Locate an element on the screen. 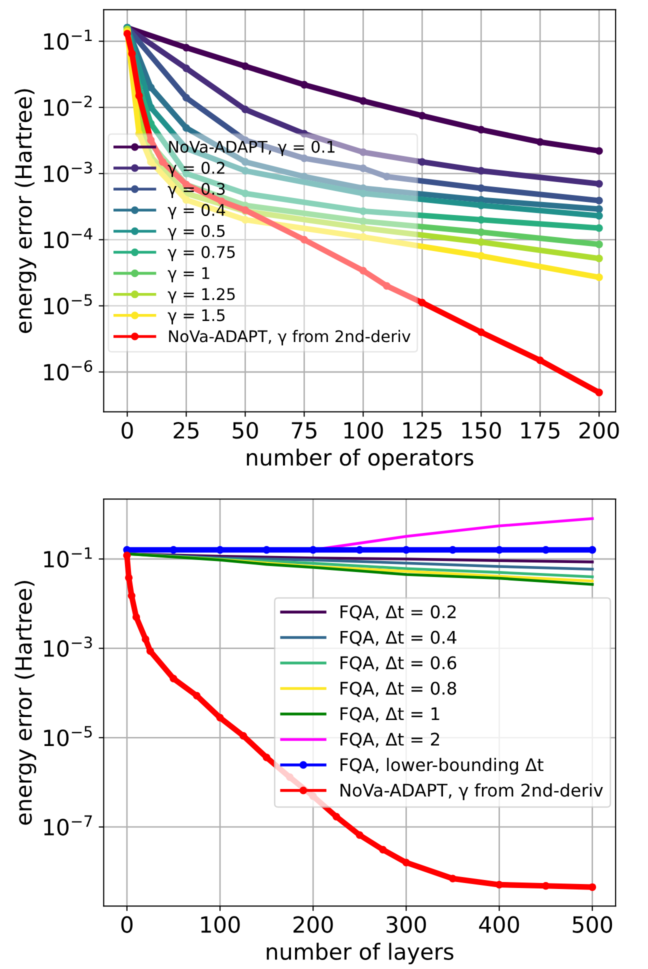  legend-label: γ = 1.25 is located at coordinates (201, 296).